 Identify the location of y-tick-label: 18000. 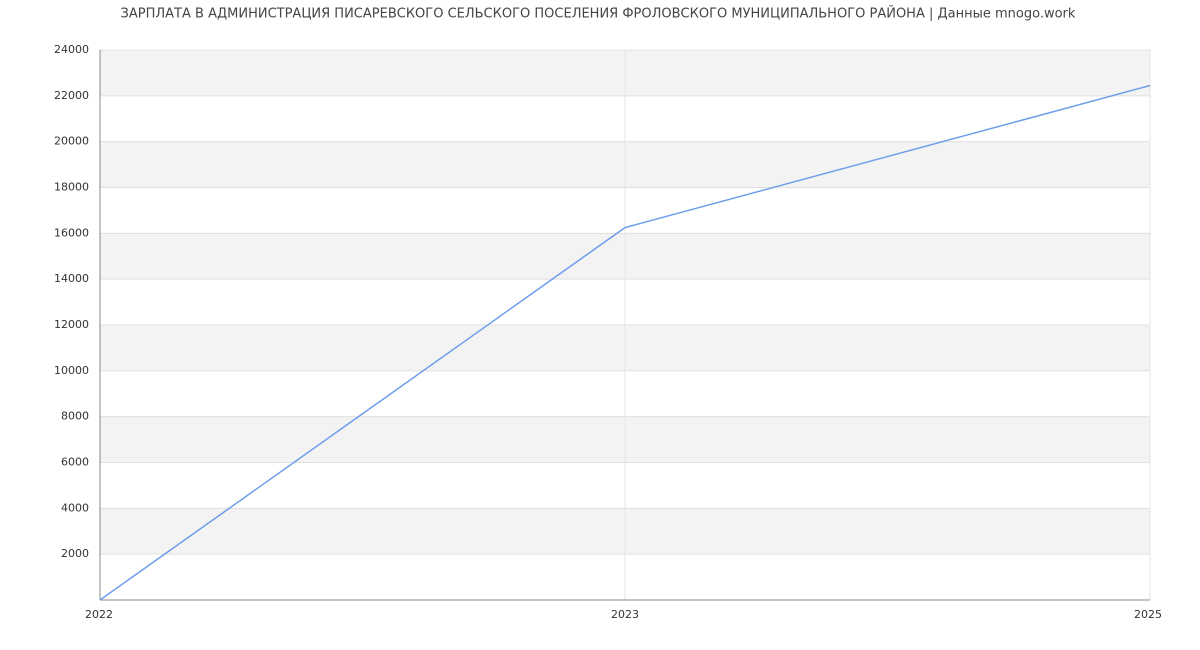
(71, 187).